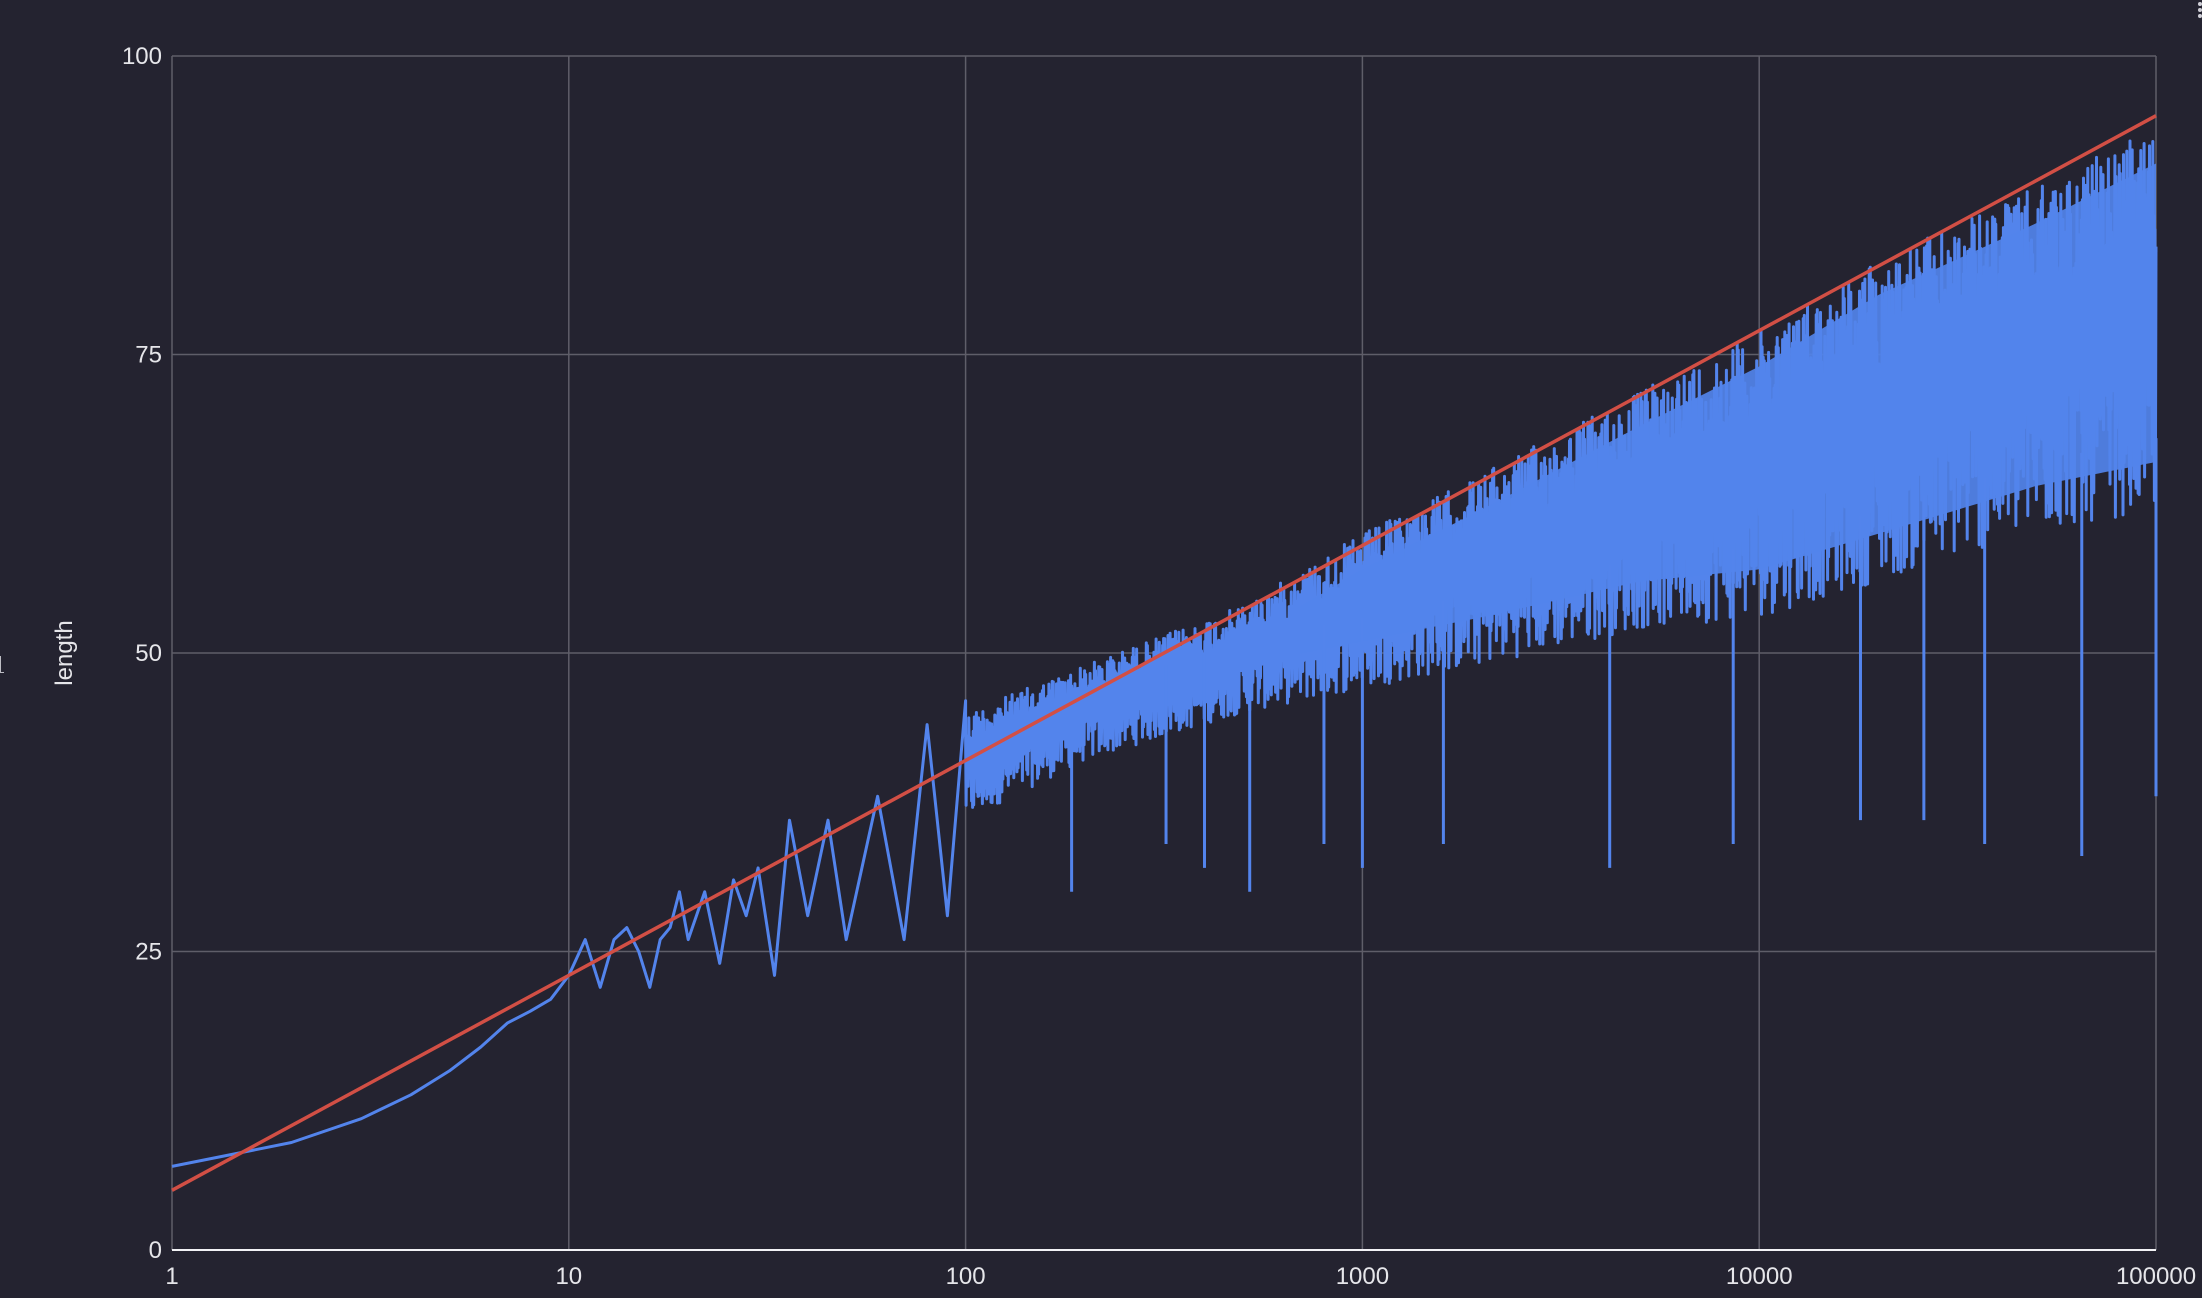 The image size is (2202, 1298). What do you see at coordinates (155, 1250) in the screenshot?
I see `y-tick-label: 0` at bounding box center [155, 1250].